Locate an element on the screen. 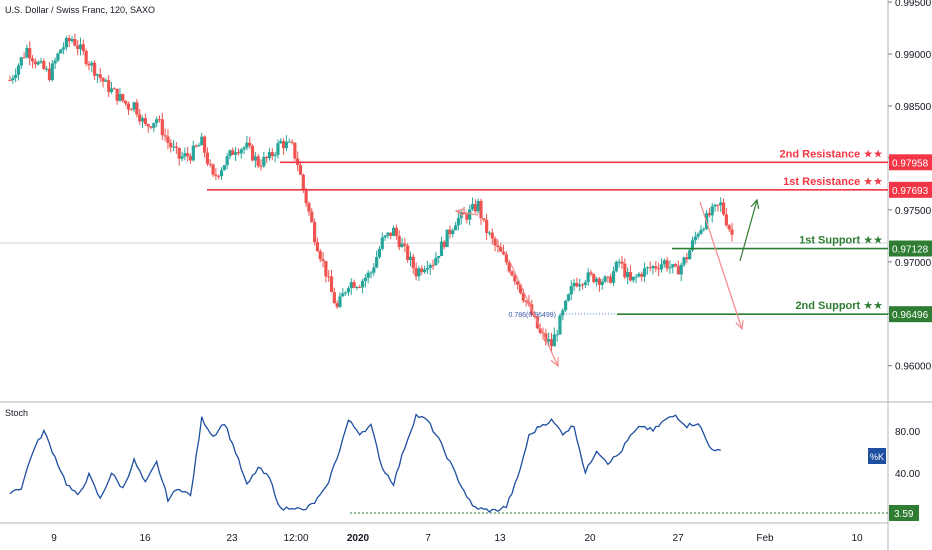 This screenshot has height=550, width=932. price-axis-label: 0.99000 is located at coordinates (913, 55).